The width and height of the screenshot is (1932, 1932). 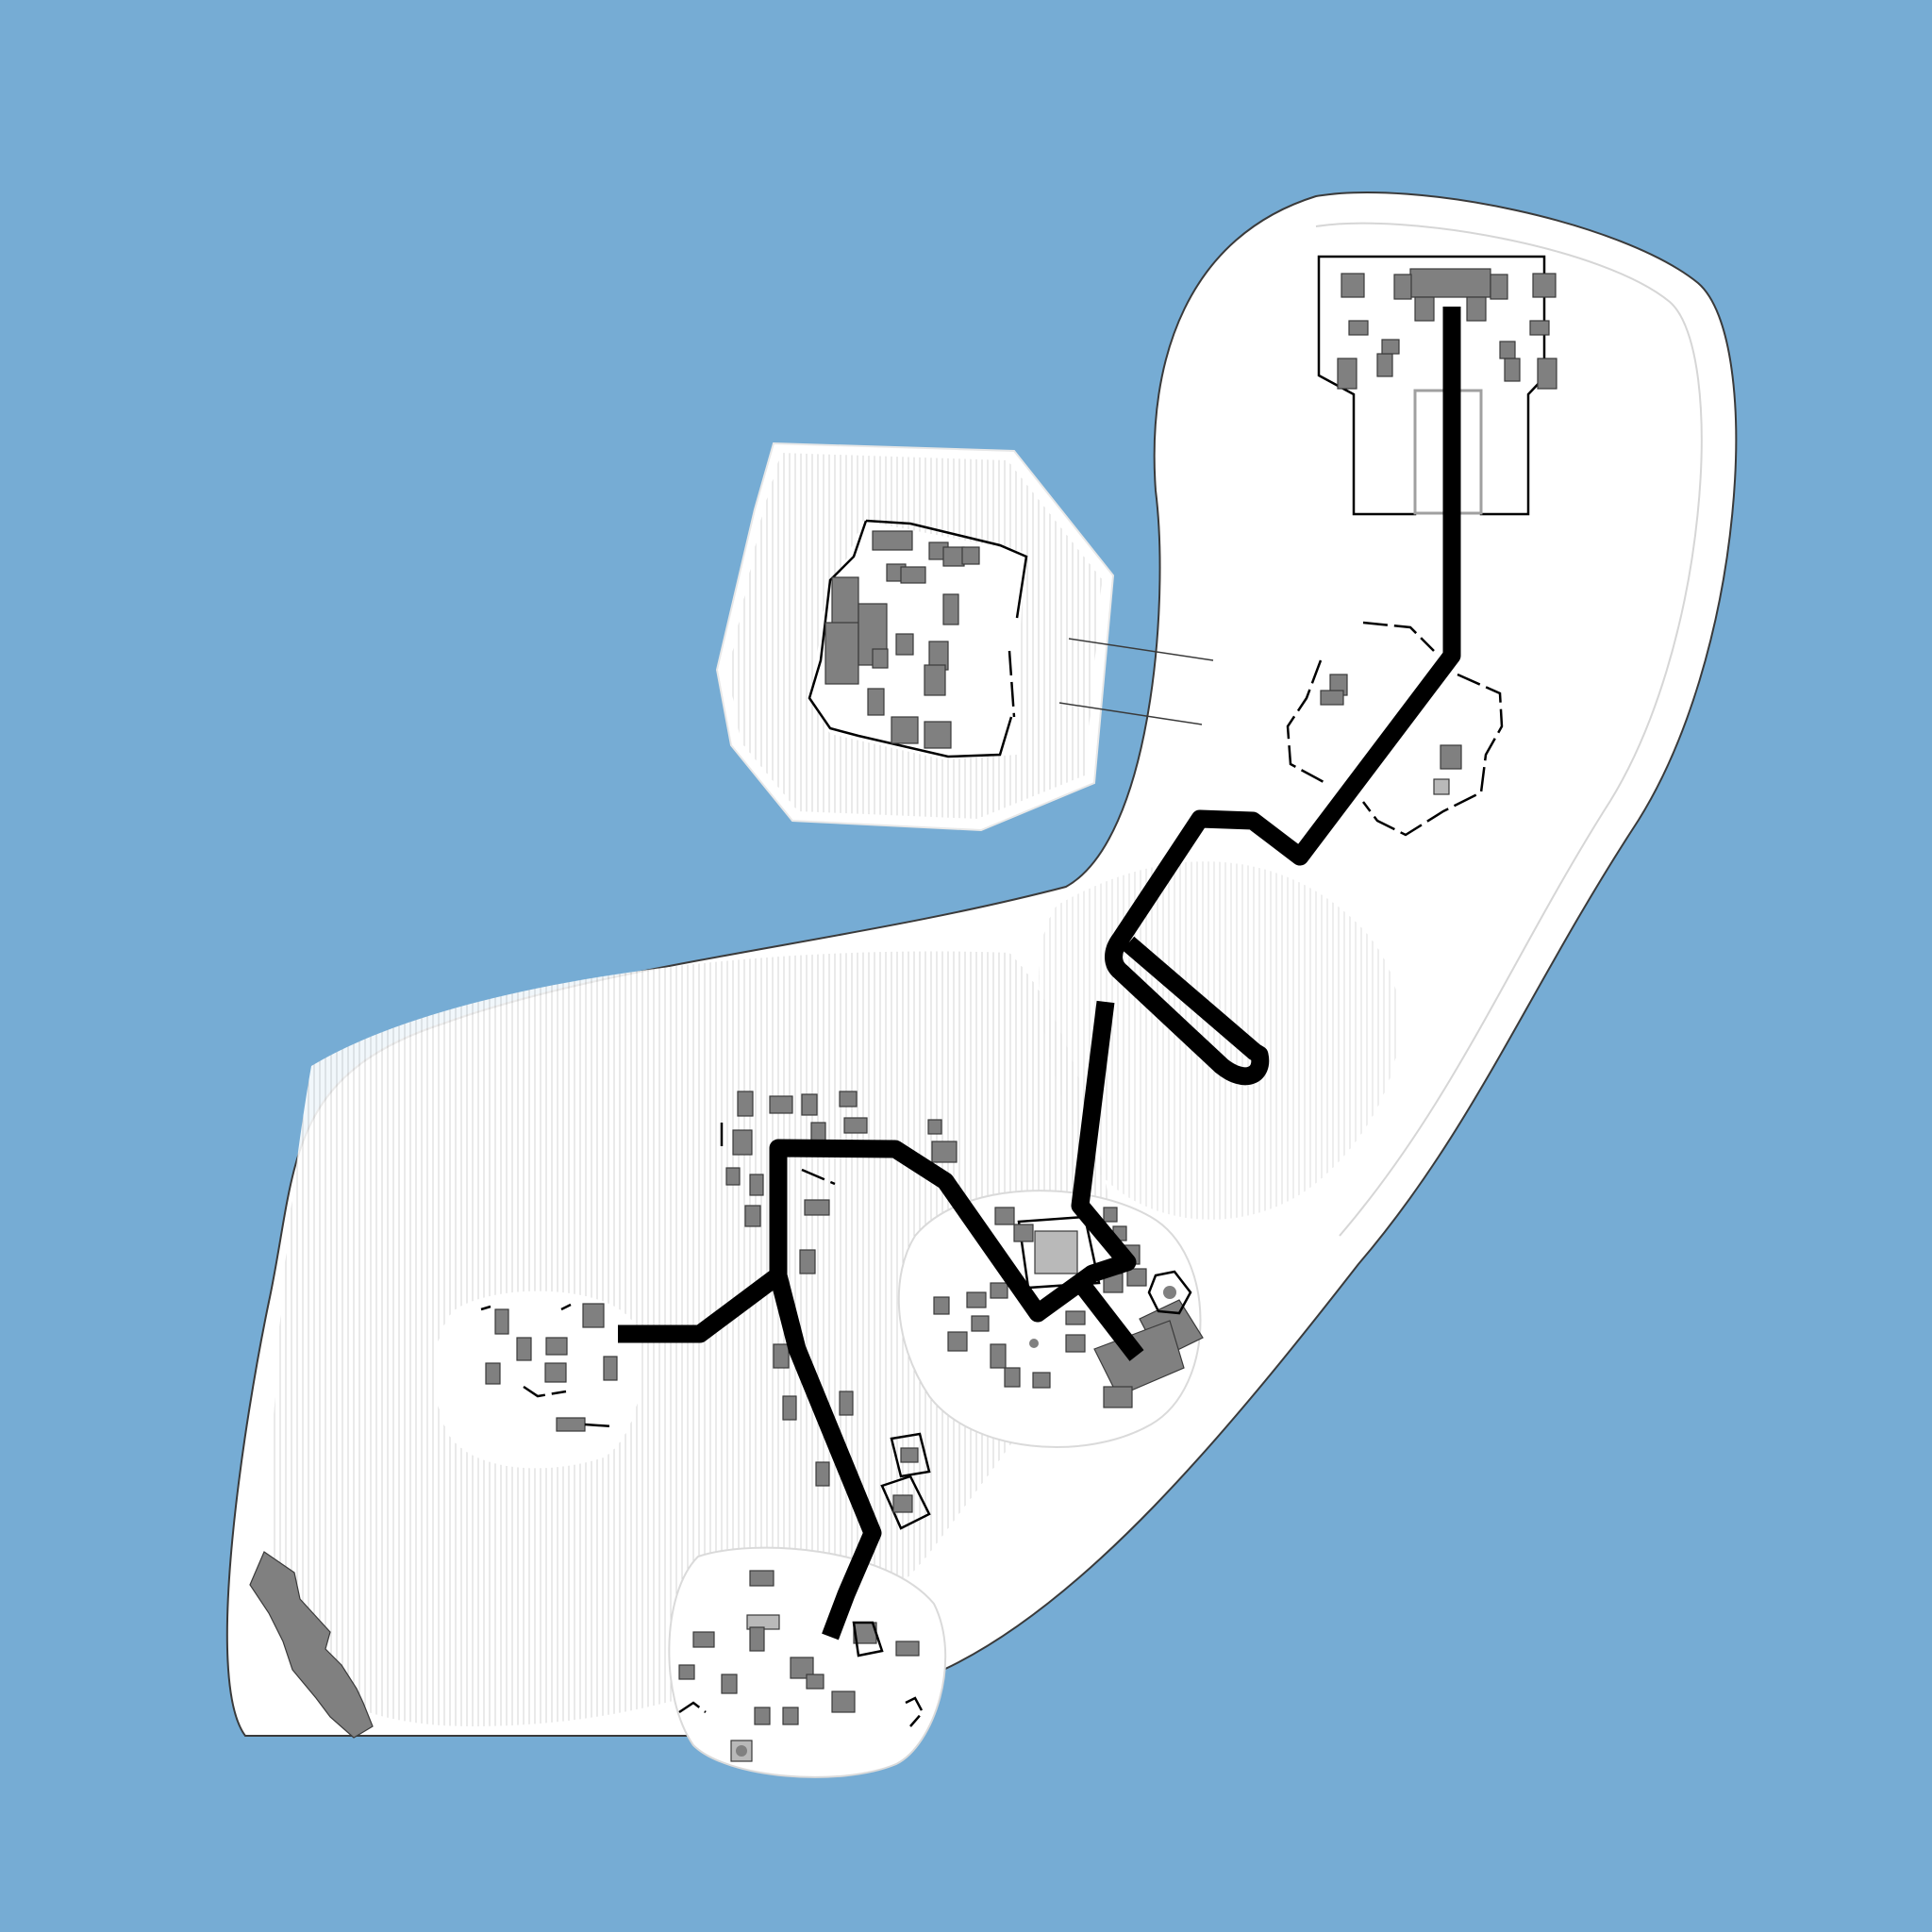 I want to click on main-island-inner-contour, so click(x=1509, y=730).